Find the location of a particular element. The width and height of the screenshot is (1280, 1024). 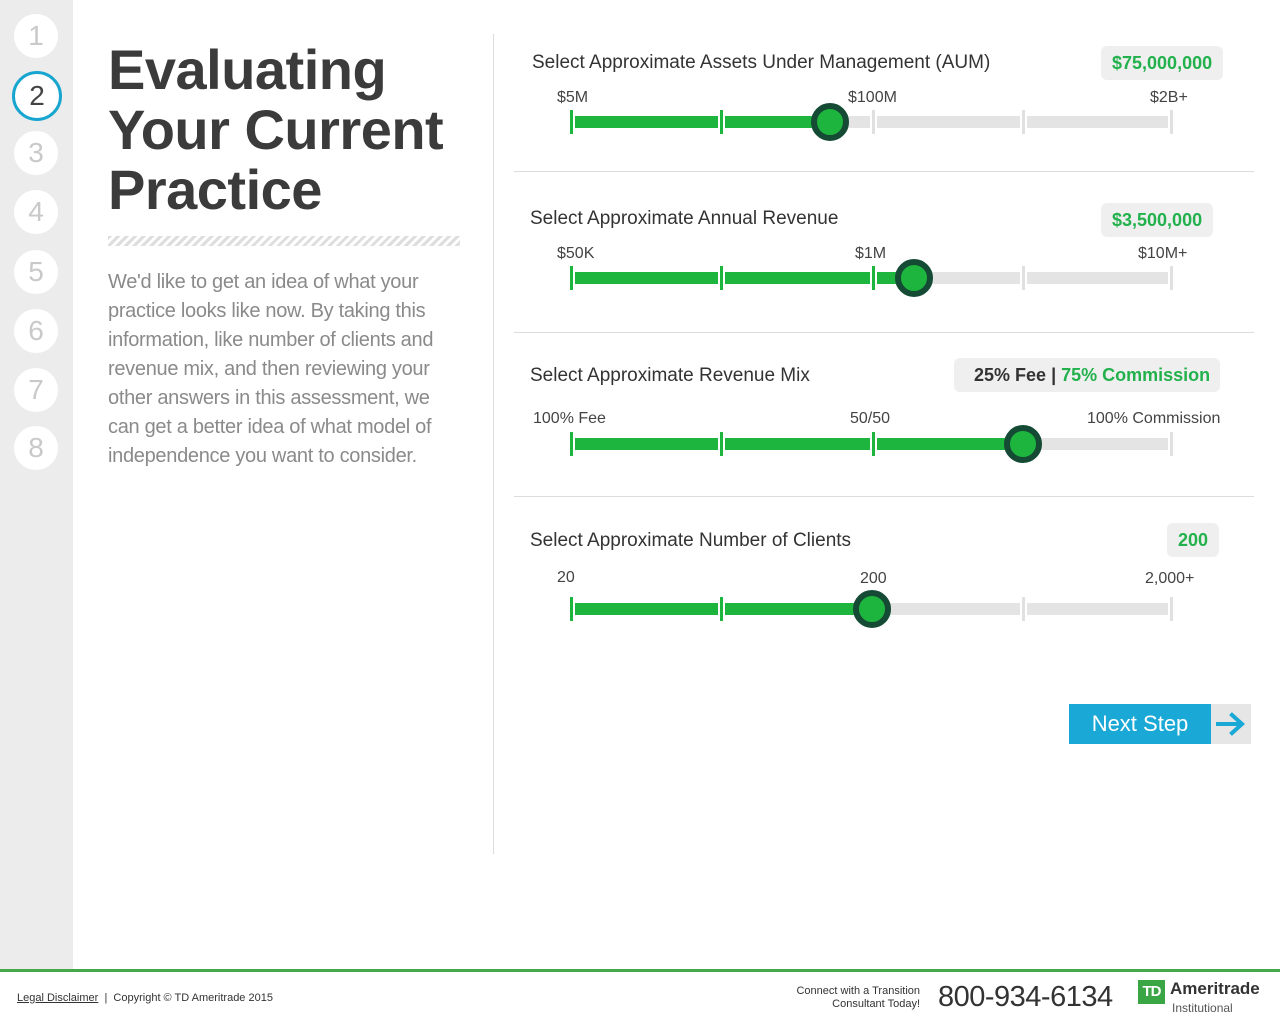

step-1: 1 is located at coordinates (36, 36).